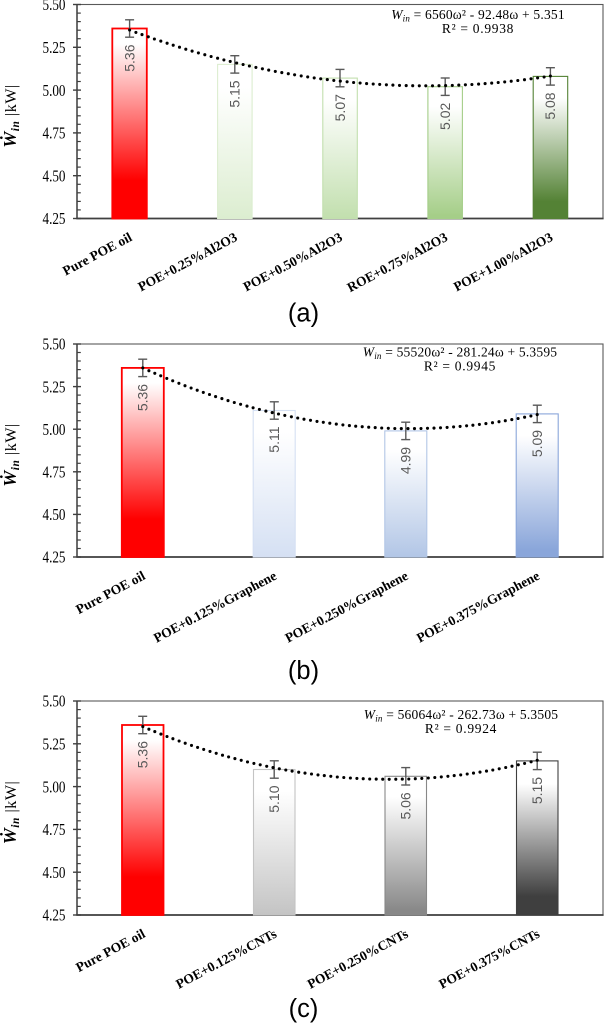  I want to click on svg-text: 5.02, so click(445, 115).